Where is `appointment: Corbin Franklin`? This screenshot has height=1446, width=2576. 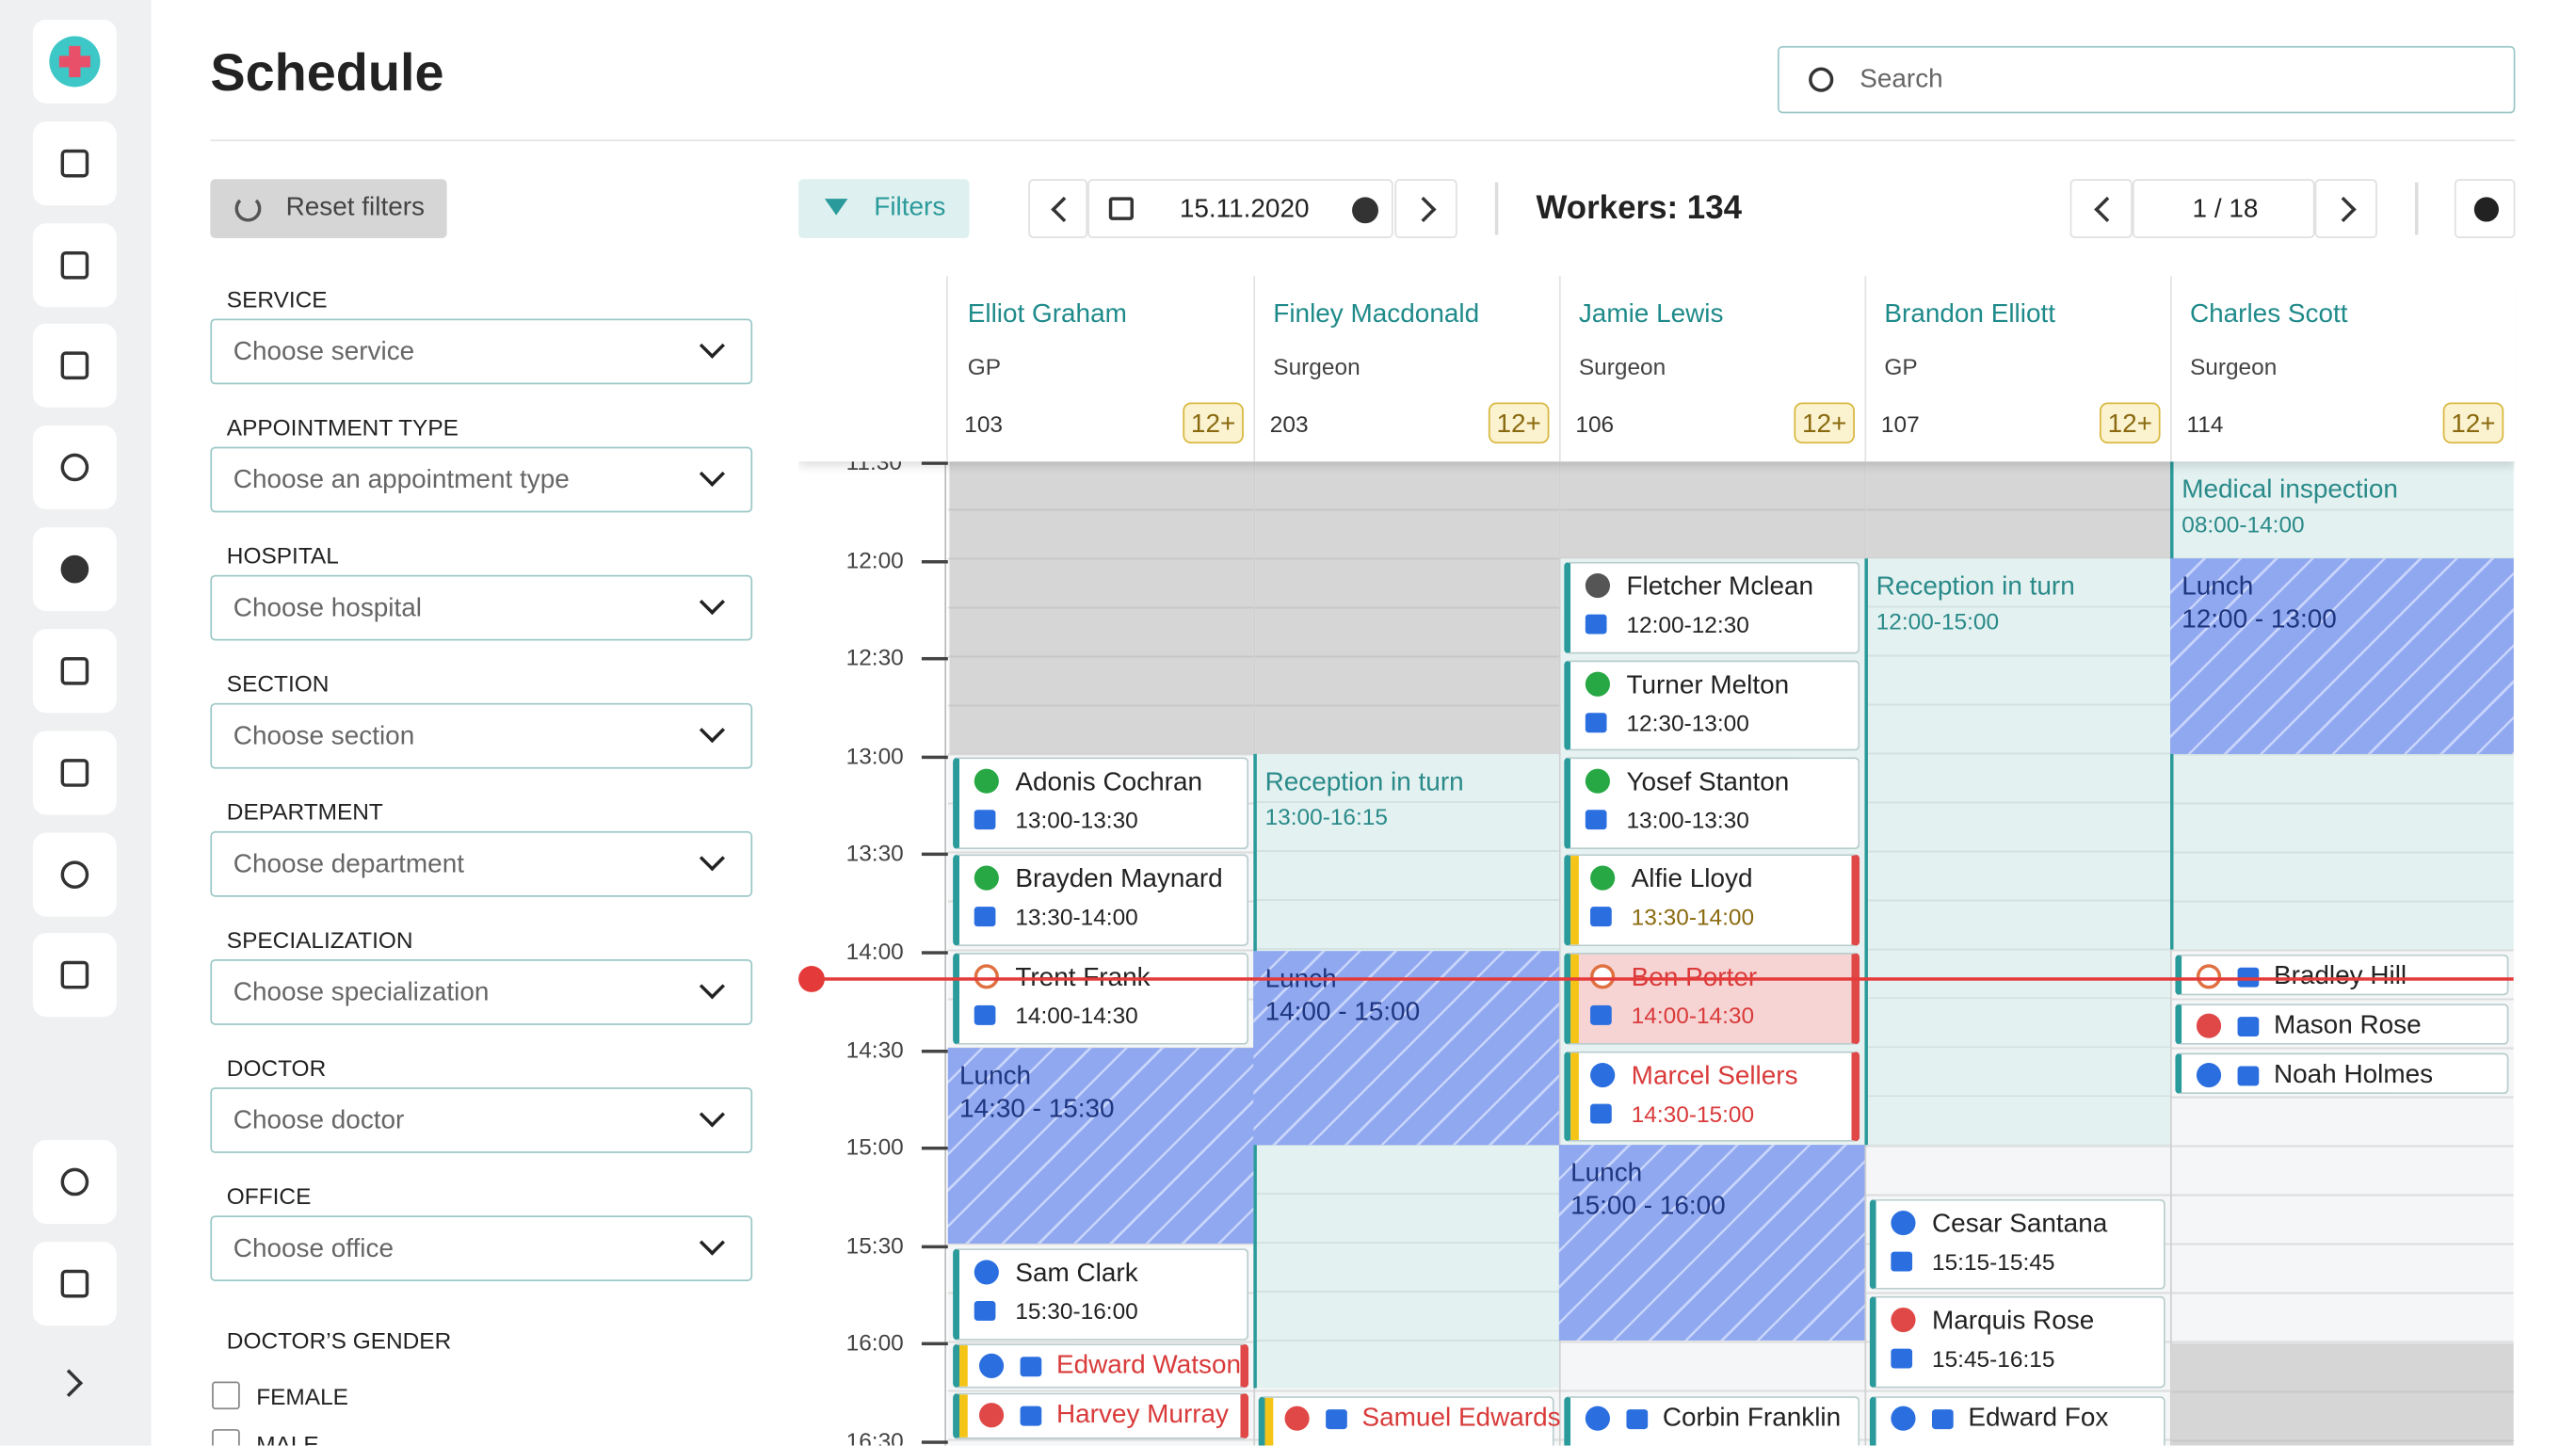 appointment: Corbin Franklin is located at coordinates (1712, 1421).